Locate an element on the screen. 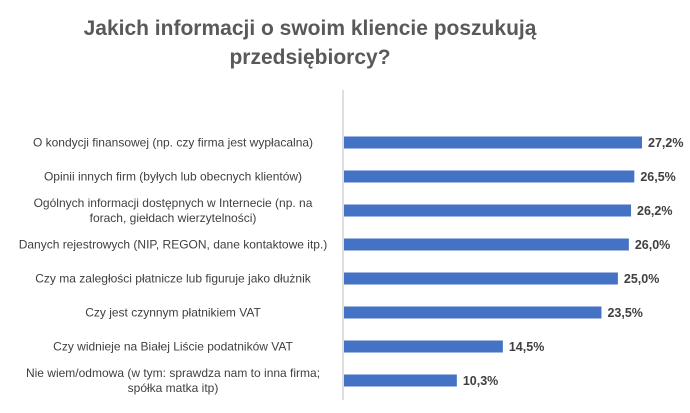  data-label-3: 26,2% is located at coordinates (654, 211).